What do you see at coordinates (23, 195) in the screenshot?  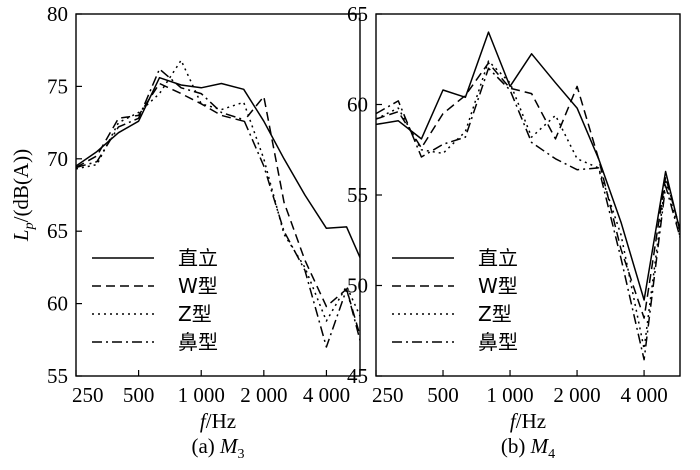 I see `y-axis-label: Lp/(dB(A))` at bounding box center [23, 195].